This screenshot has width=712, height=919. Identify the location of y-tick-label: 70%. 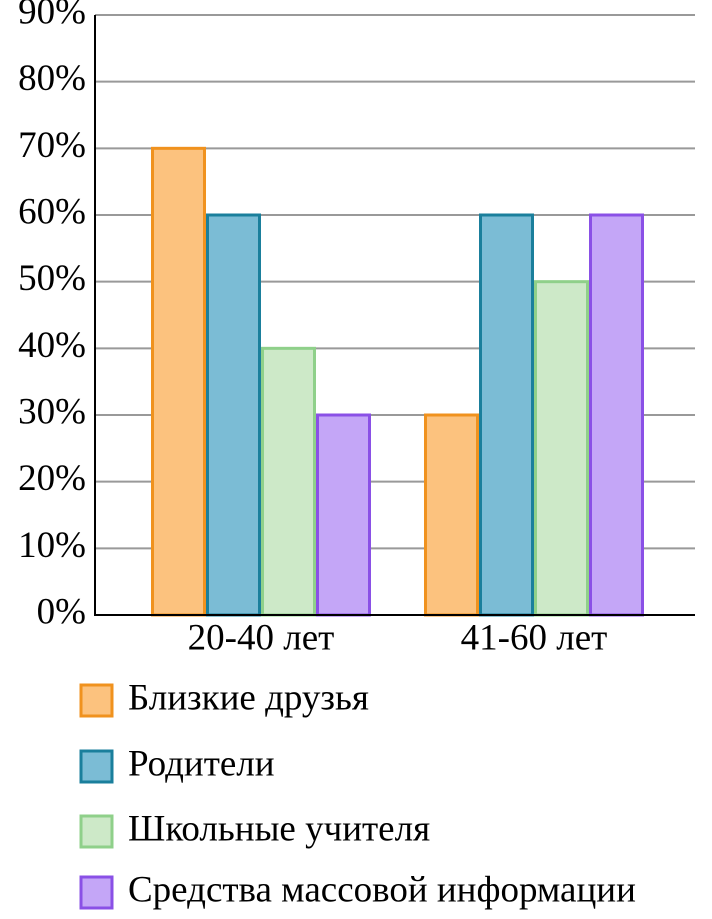
(52, 145).